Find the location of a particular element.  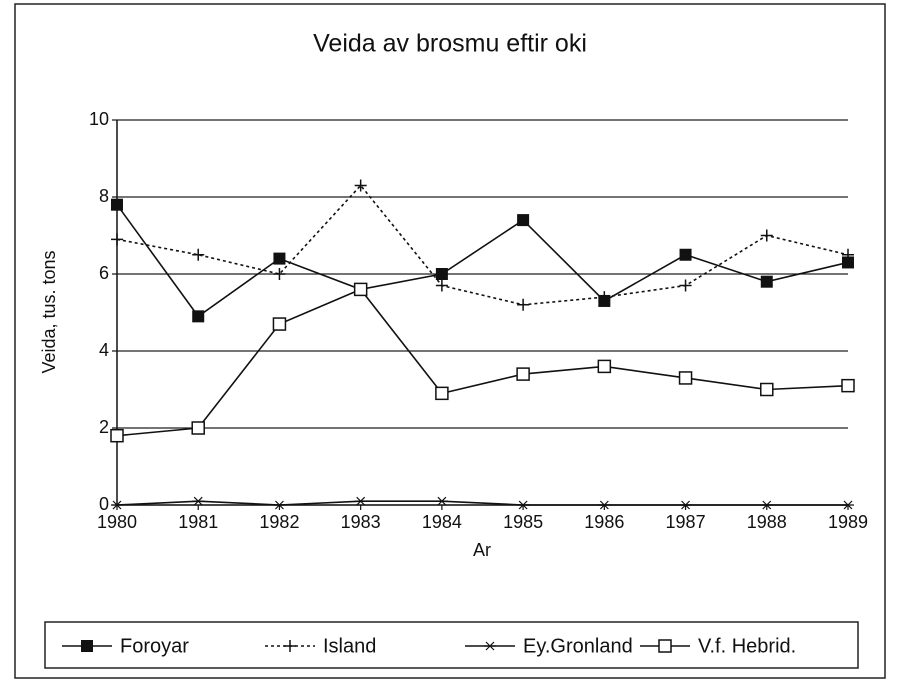

legend-label: V.f. Hebrid. is located at coordinates (747, 646).